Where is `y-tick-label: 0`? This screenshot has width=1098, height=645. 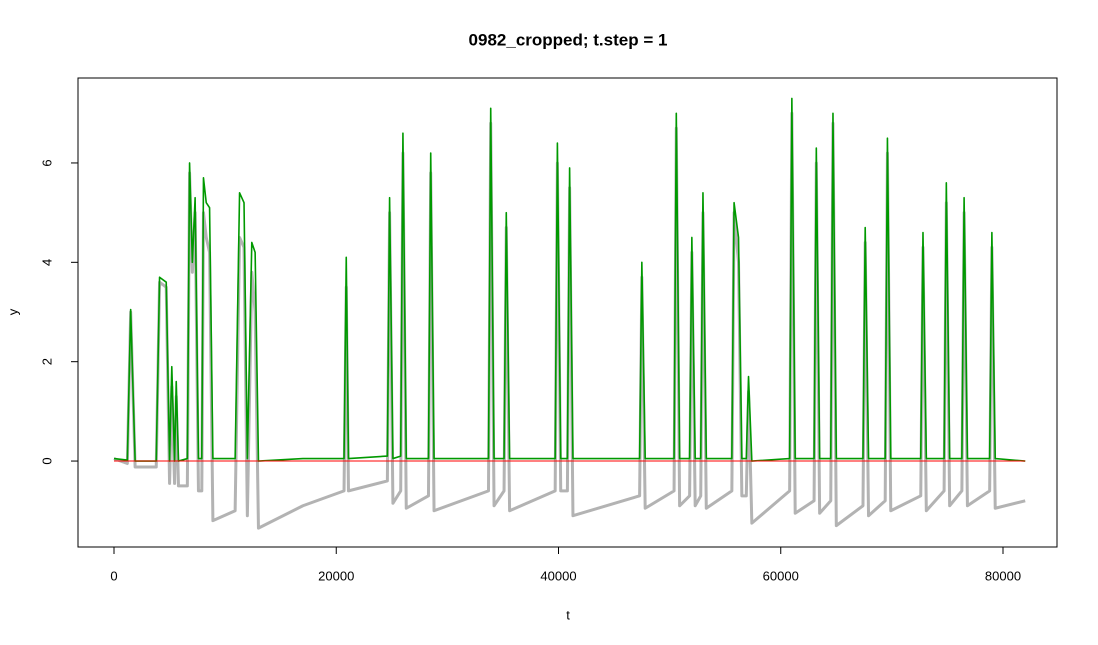
y-tick-label: 0 is located at coordinates (46, 460).